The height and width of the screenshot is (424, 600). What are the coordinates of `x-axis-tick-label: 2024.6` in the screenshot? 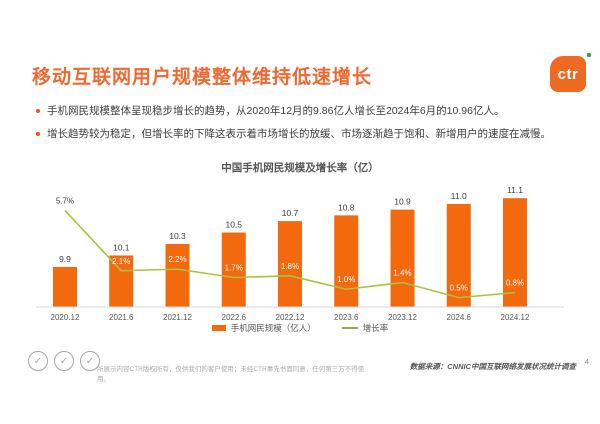 It's located at (459, 317).